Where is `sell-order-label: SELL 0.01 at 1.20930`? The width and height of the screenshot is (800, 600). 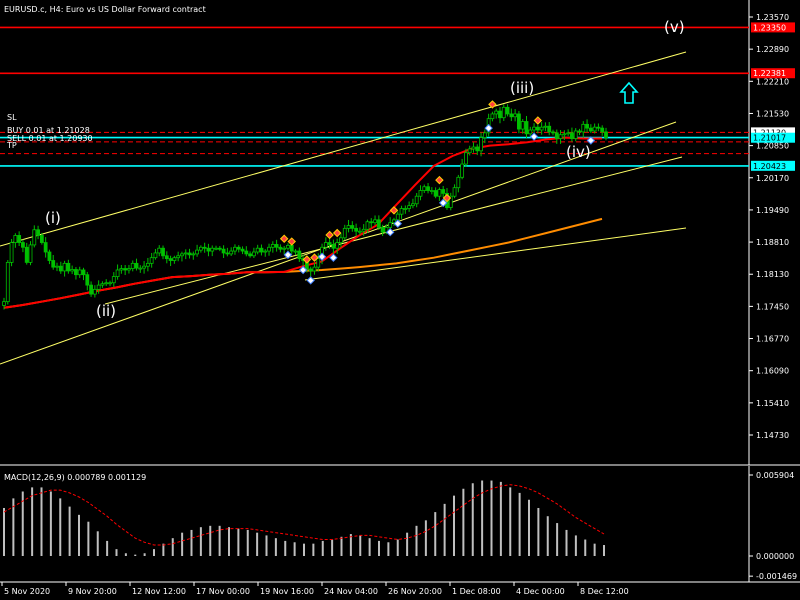 sell-order-label: SELL 0.01 at 1.20930 is located at coordinates (50, 138).